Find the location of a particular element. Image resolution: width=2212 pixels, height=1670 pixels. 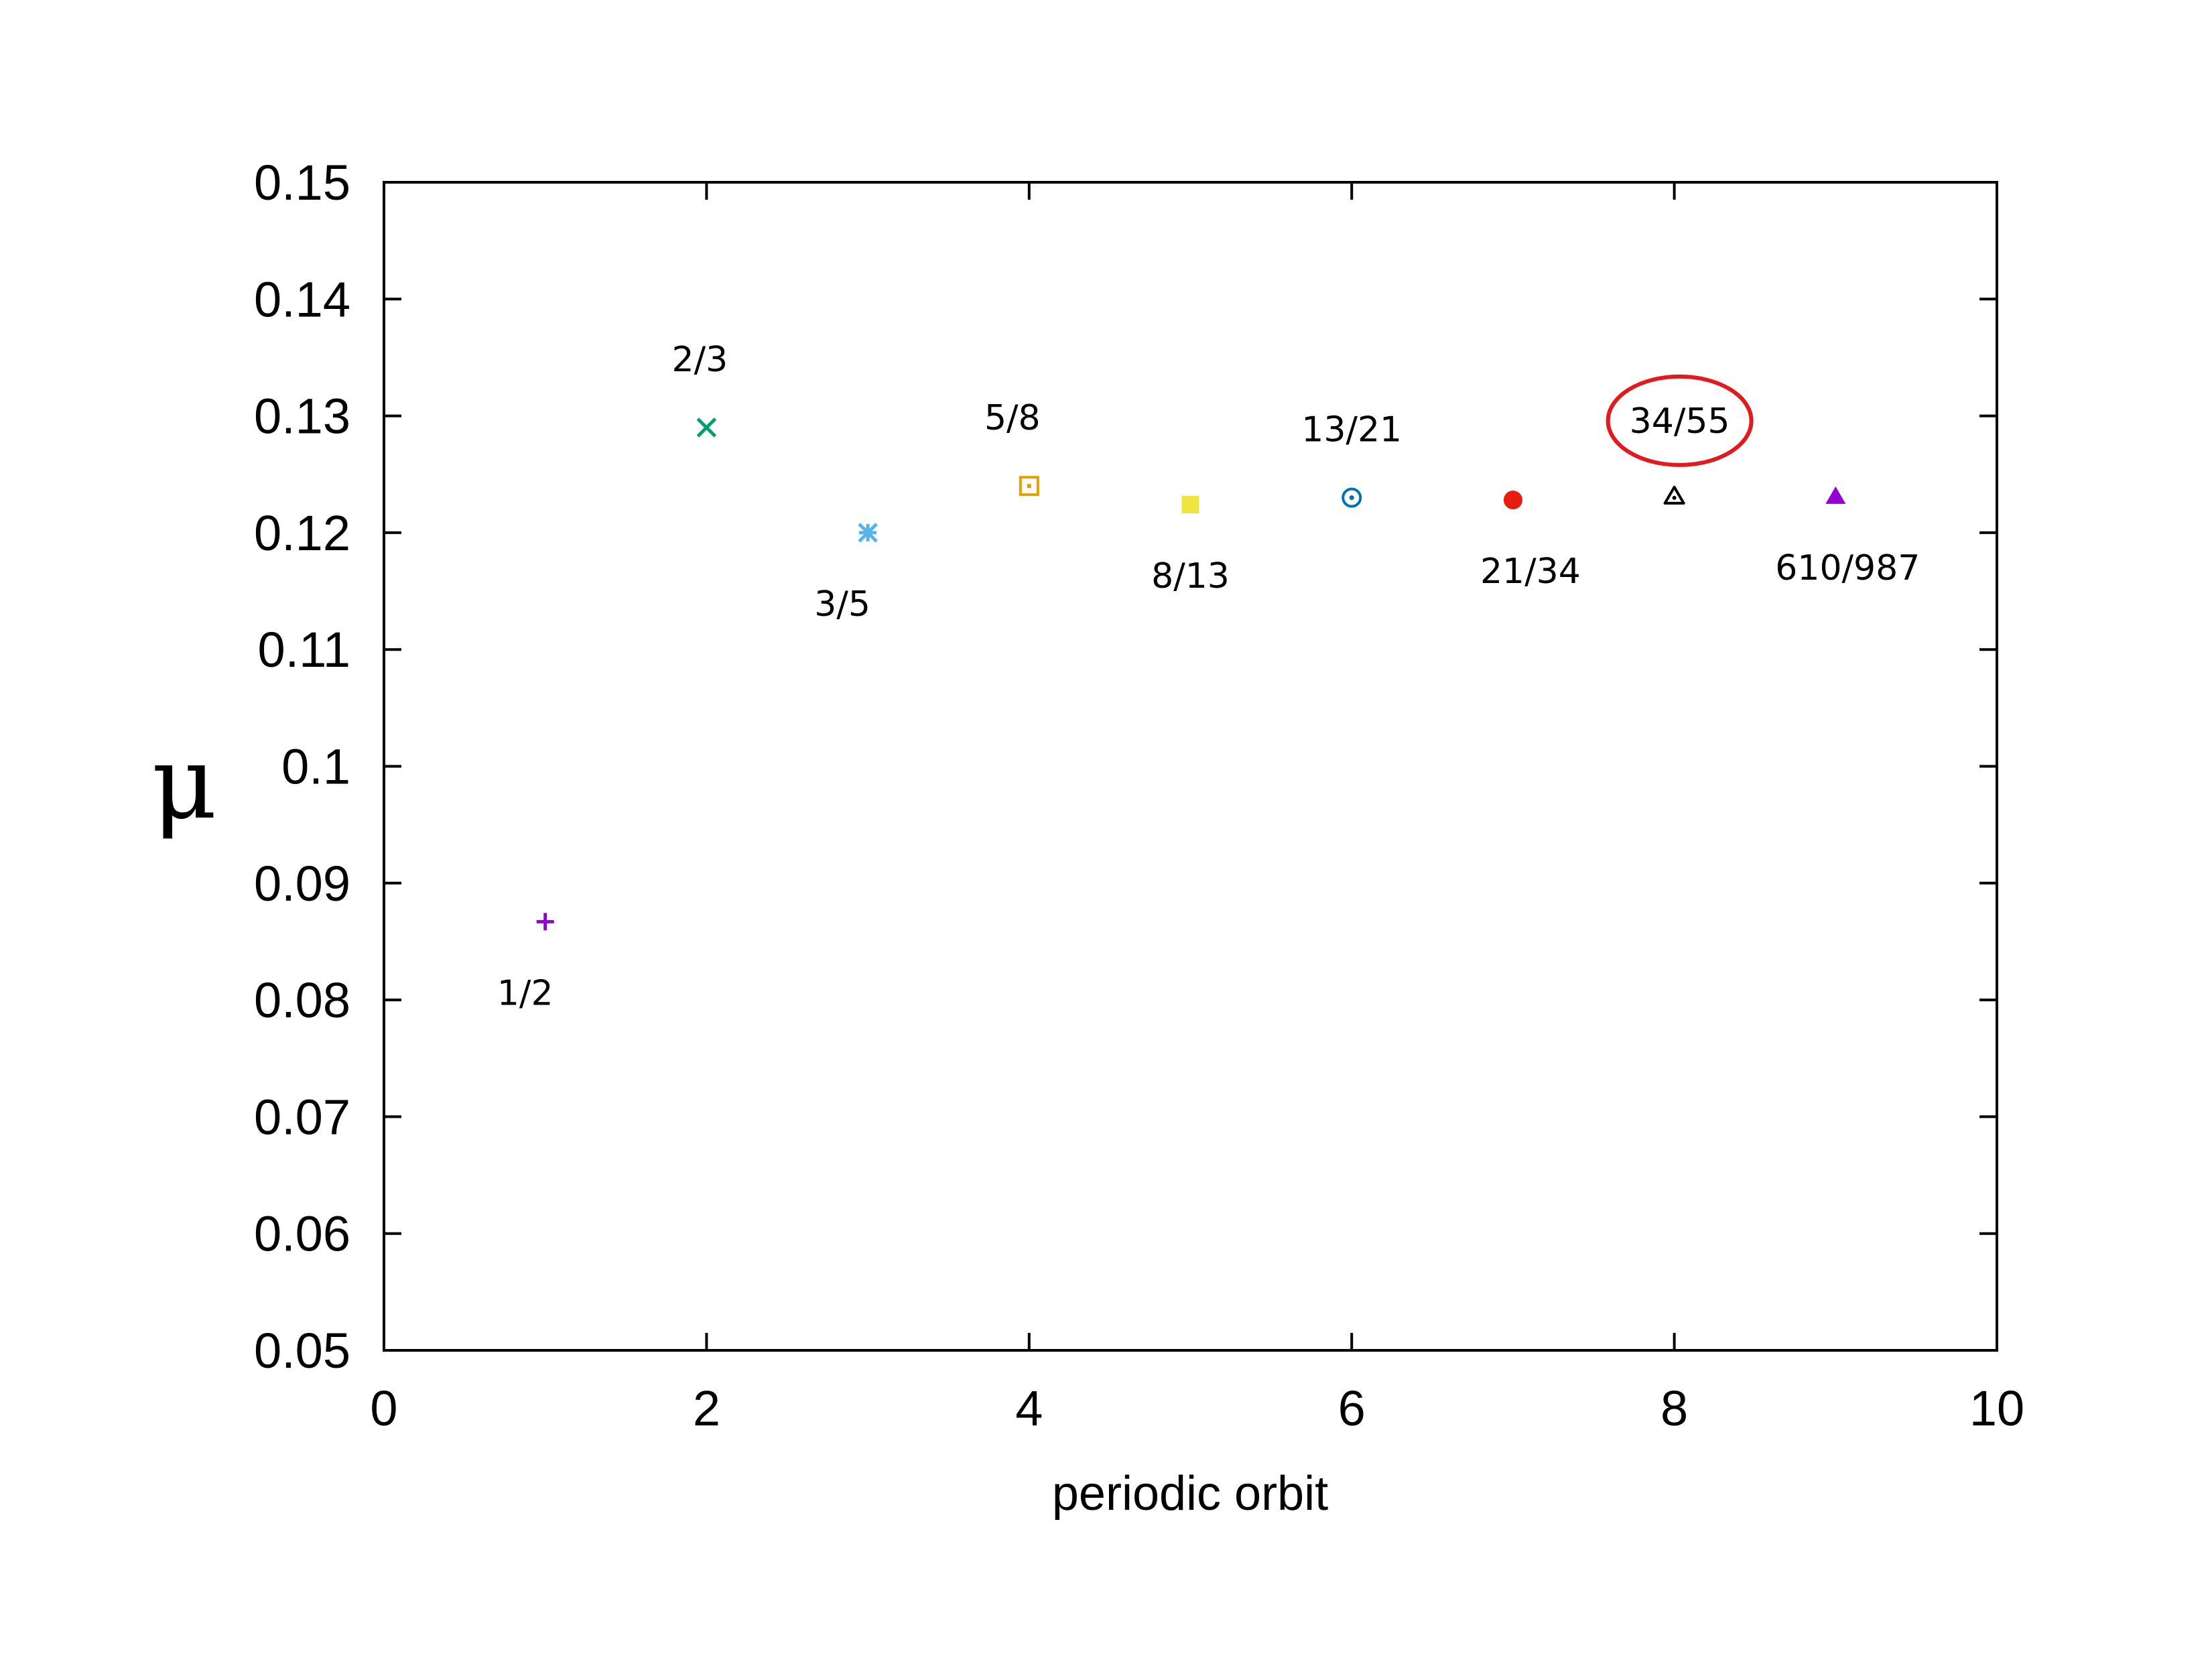

y-tick-label: 0.06 is located at coordinates (302, 1234).